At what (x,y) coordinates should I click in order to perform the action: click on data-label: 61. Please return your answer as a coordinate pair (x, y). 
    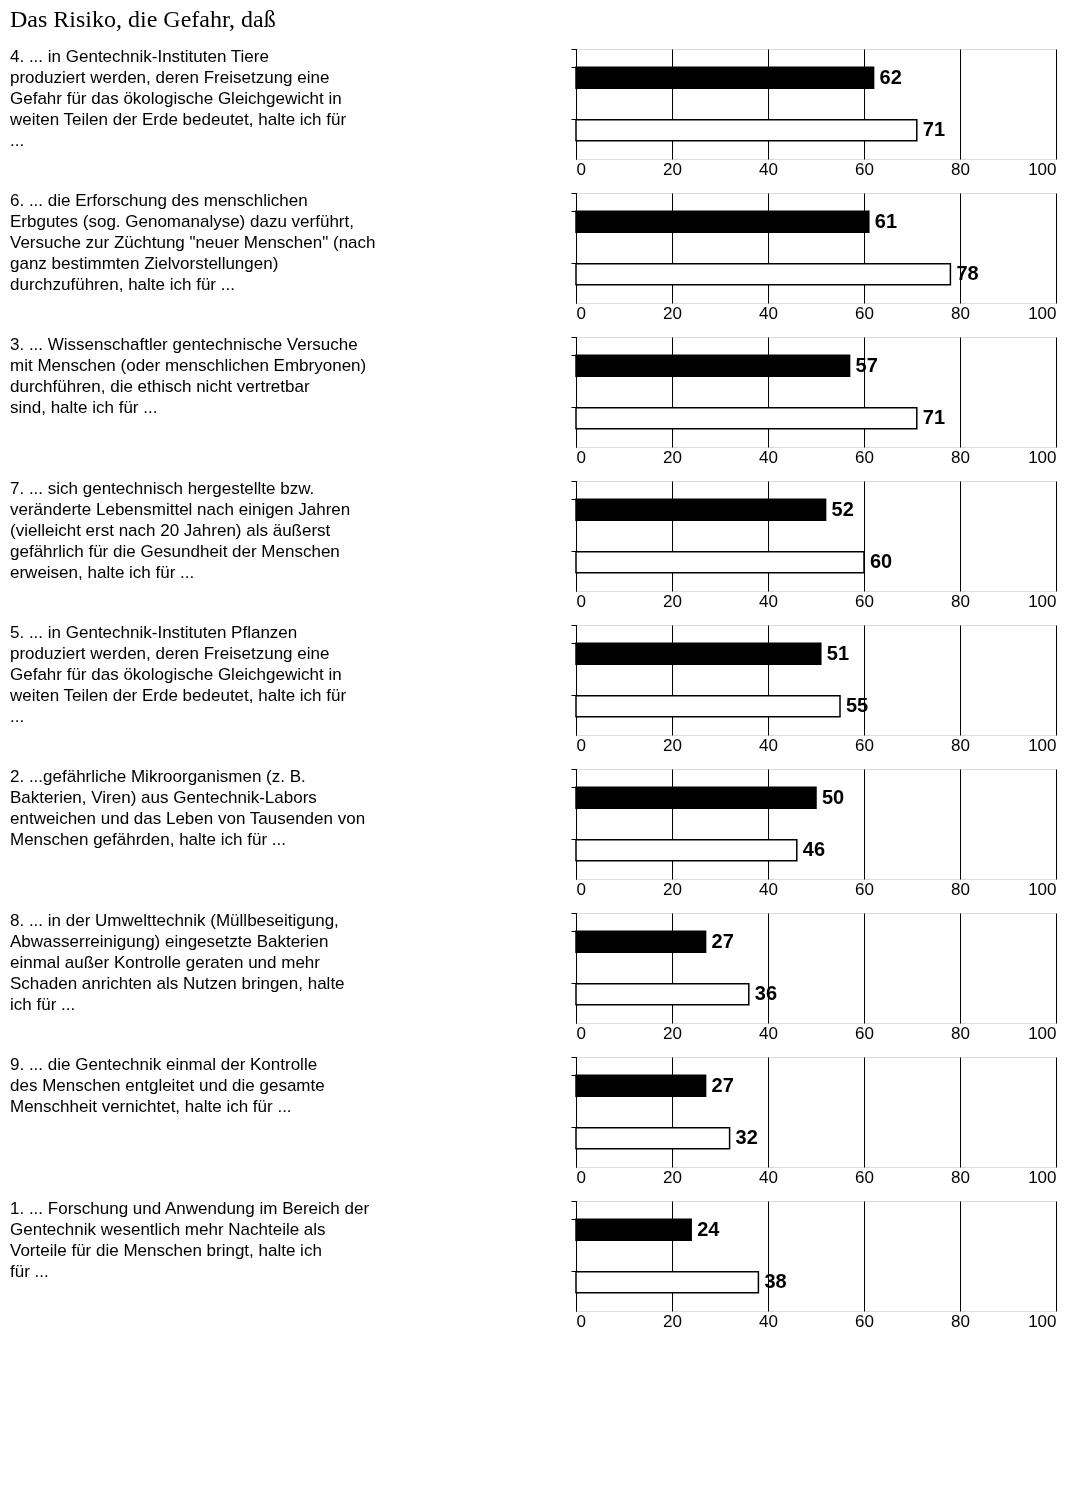
    Looking at the image, I should click on (886, 220).